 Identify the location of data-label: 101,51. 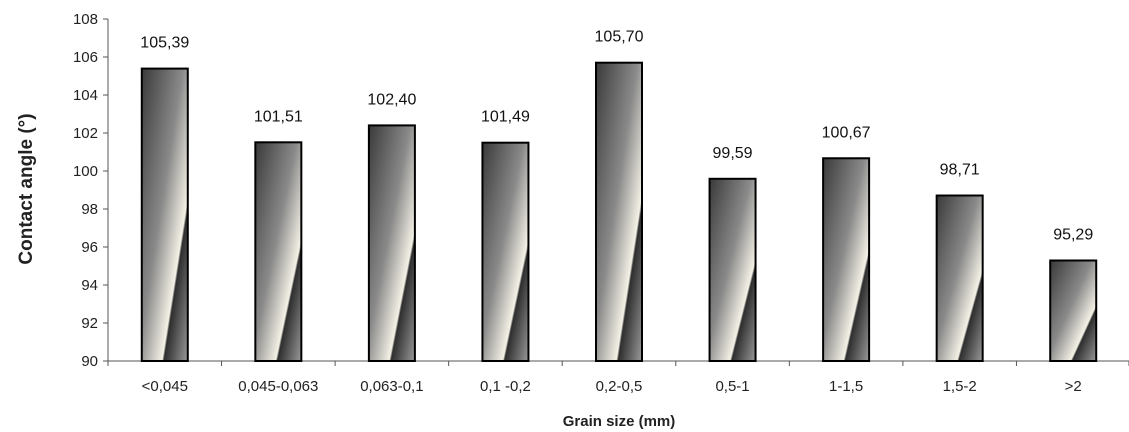
(278, 116).